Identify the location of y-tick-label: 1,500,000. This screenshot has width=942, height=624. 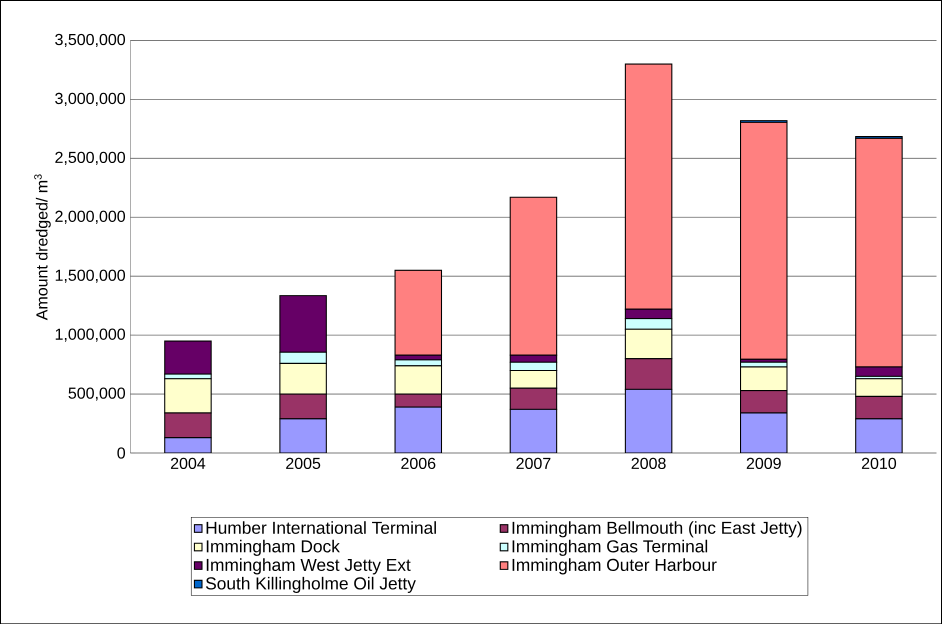
(91, 276).